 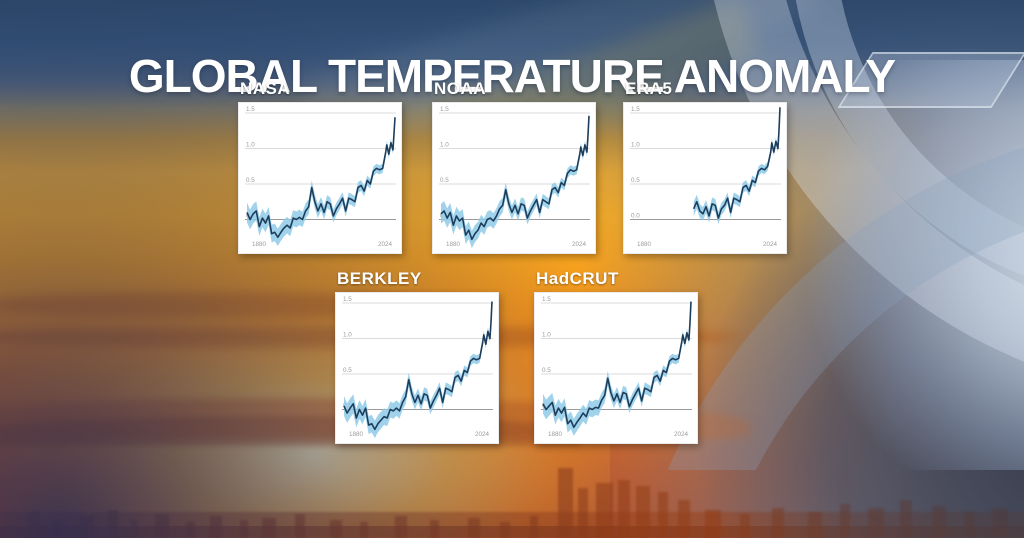 I want to click on swoosh-arc, so click(x=907, y=150).